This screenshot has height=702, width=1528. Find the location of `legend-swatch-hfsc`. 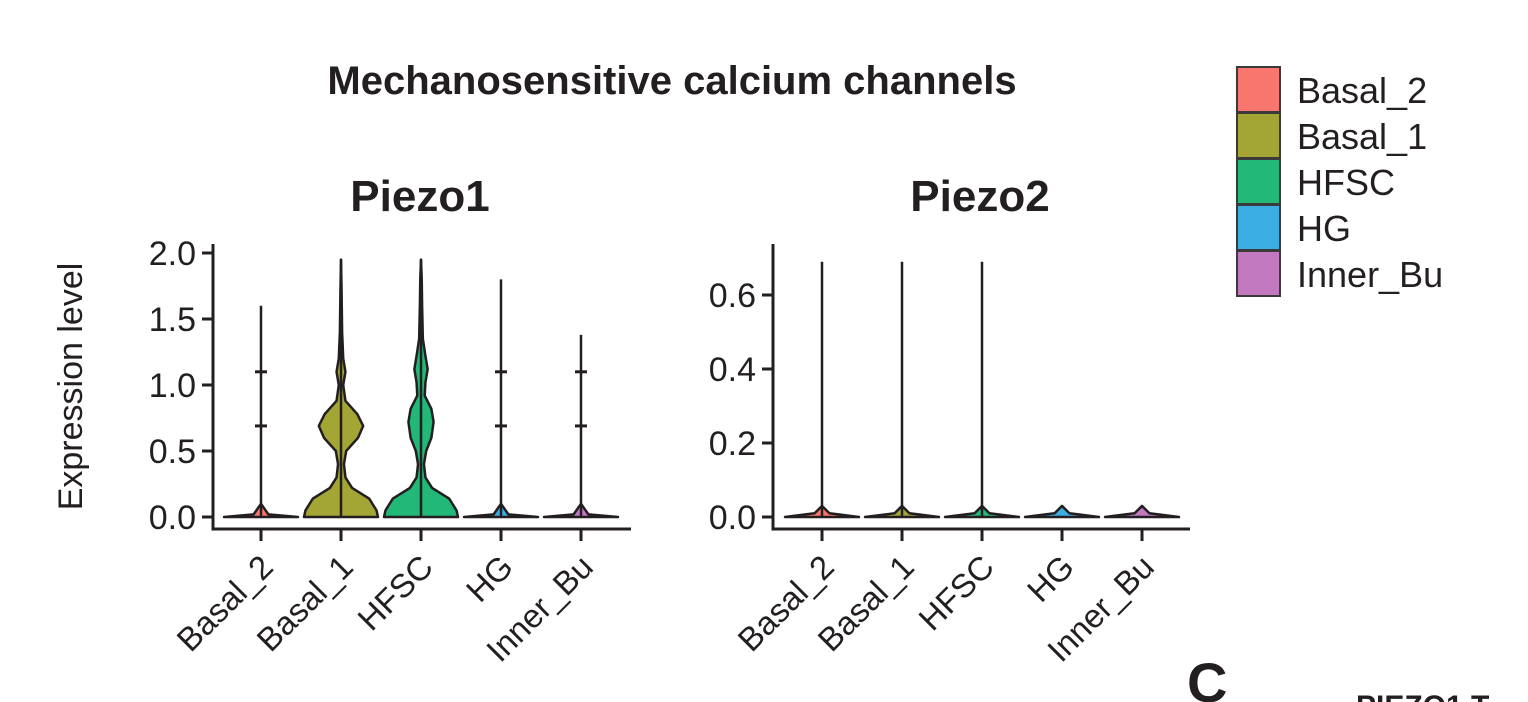

legend-swatch-hfsc is located at coordinates (1258, 181).